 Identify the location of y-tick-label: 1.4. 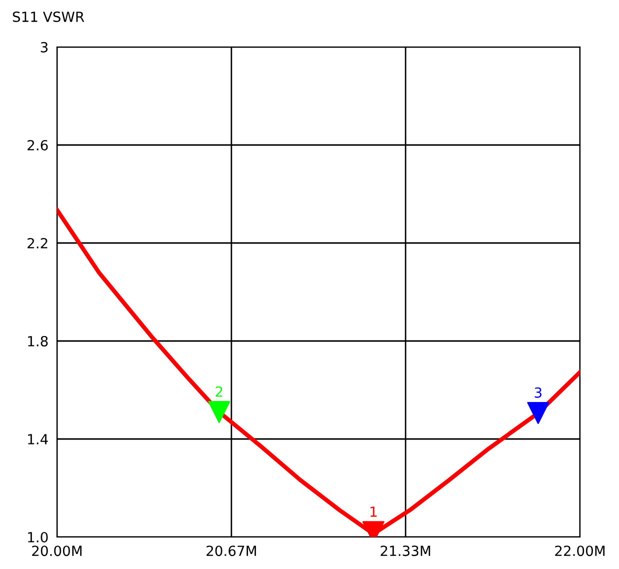
(38, 439).